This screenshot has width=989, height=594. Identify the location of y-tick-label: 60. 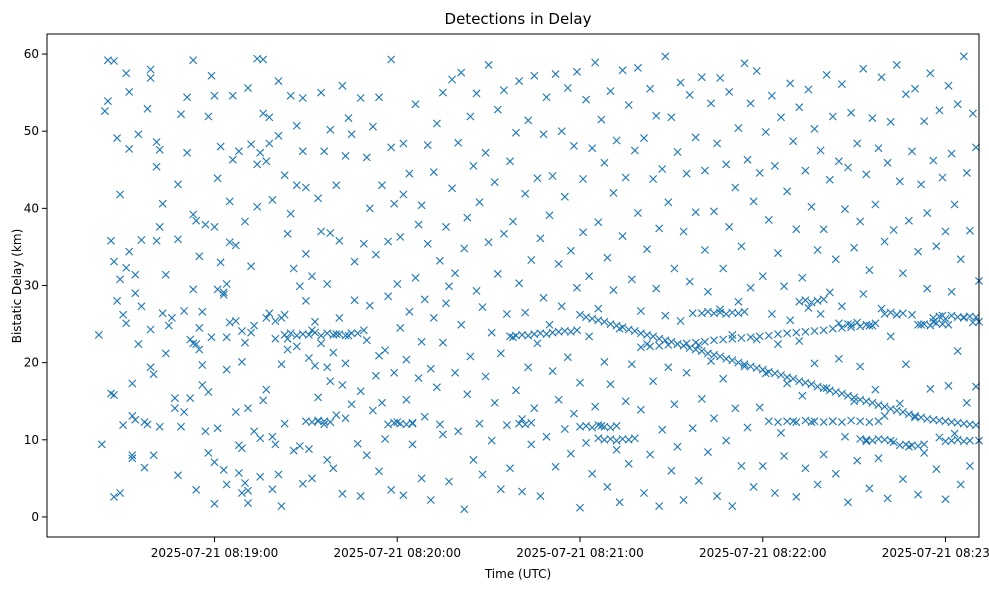
(31, 54).